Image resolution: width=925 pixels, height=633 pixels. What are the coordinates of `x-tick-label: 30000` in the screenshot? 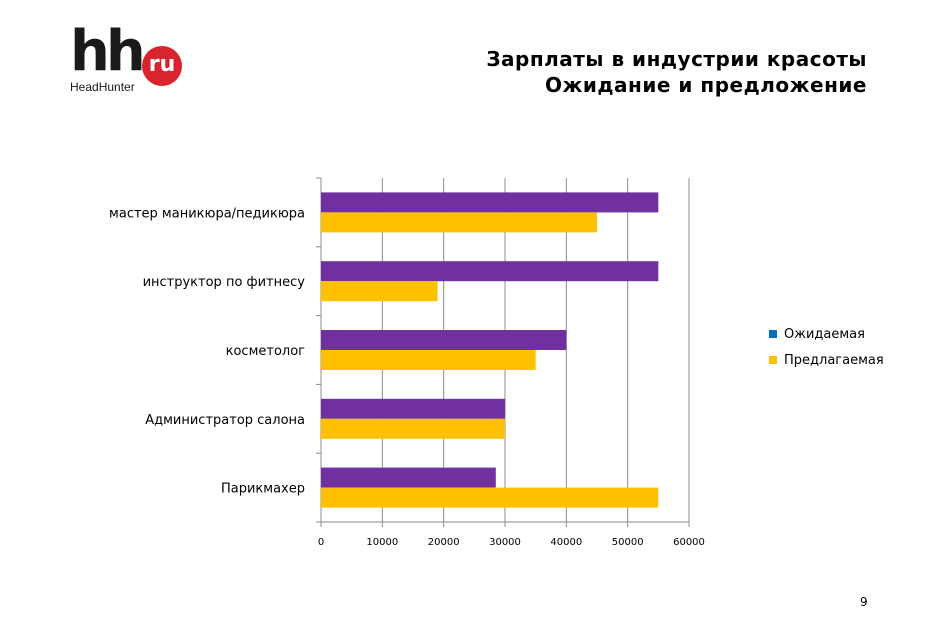 It's located at (505, 542).